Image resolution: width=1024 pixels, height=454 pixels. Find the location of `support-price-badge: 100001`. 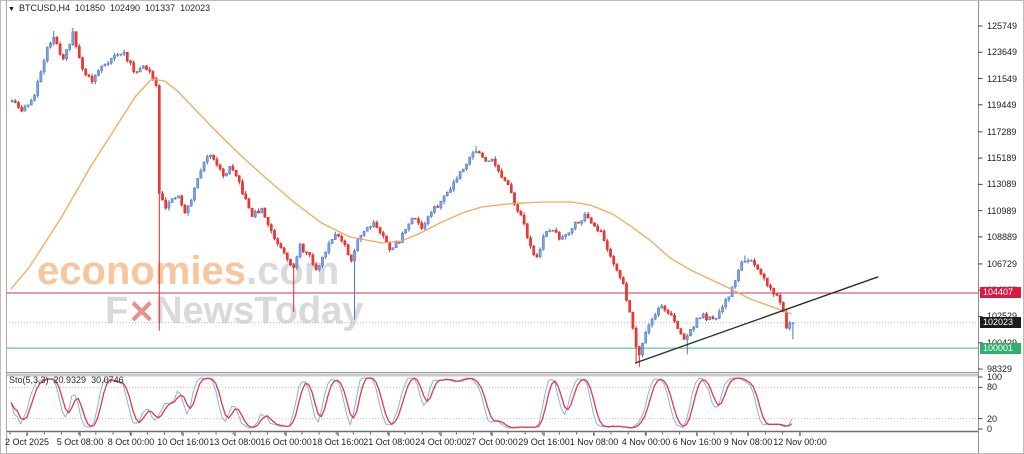

support-price-badge: 100001 is located at coordinates (1000, 348).